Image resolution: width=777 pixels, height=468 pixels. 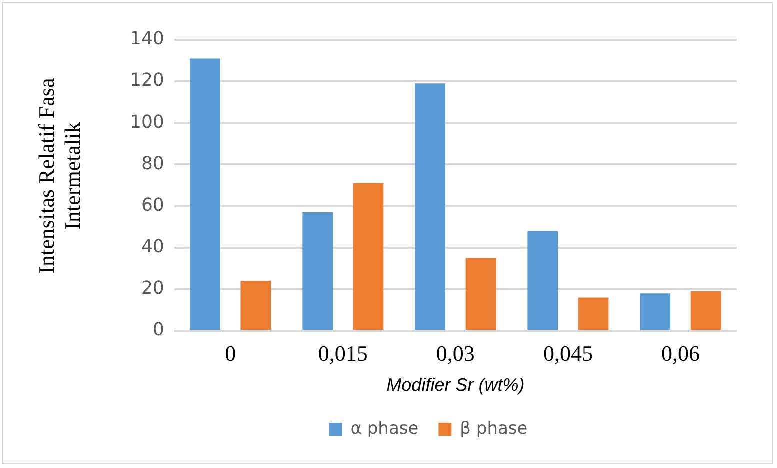 I want to click on y-tick-label: 20, so click(x=152, y=289).